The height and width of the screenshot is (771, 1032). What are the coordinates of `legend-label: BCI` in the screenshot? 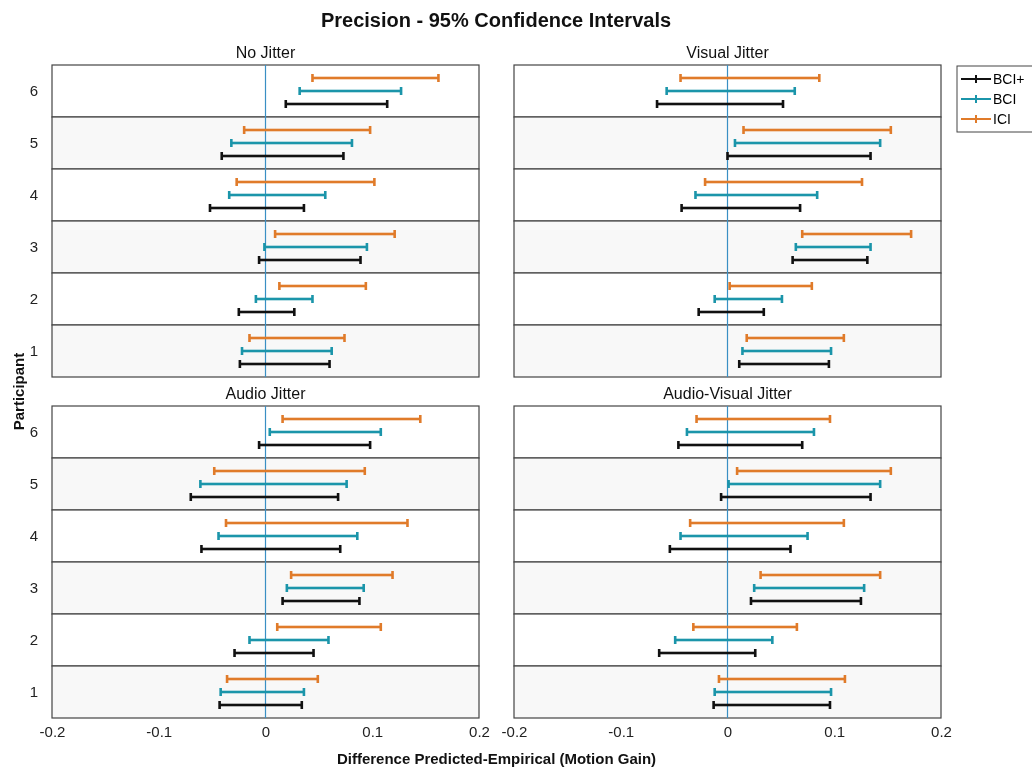 It's located at (1005, 99).